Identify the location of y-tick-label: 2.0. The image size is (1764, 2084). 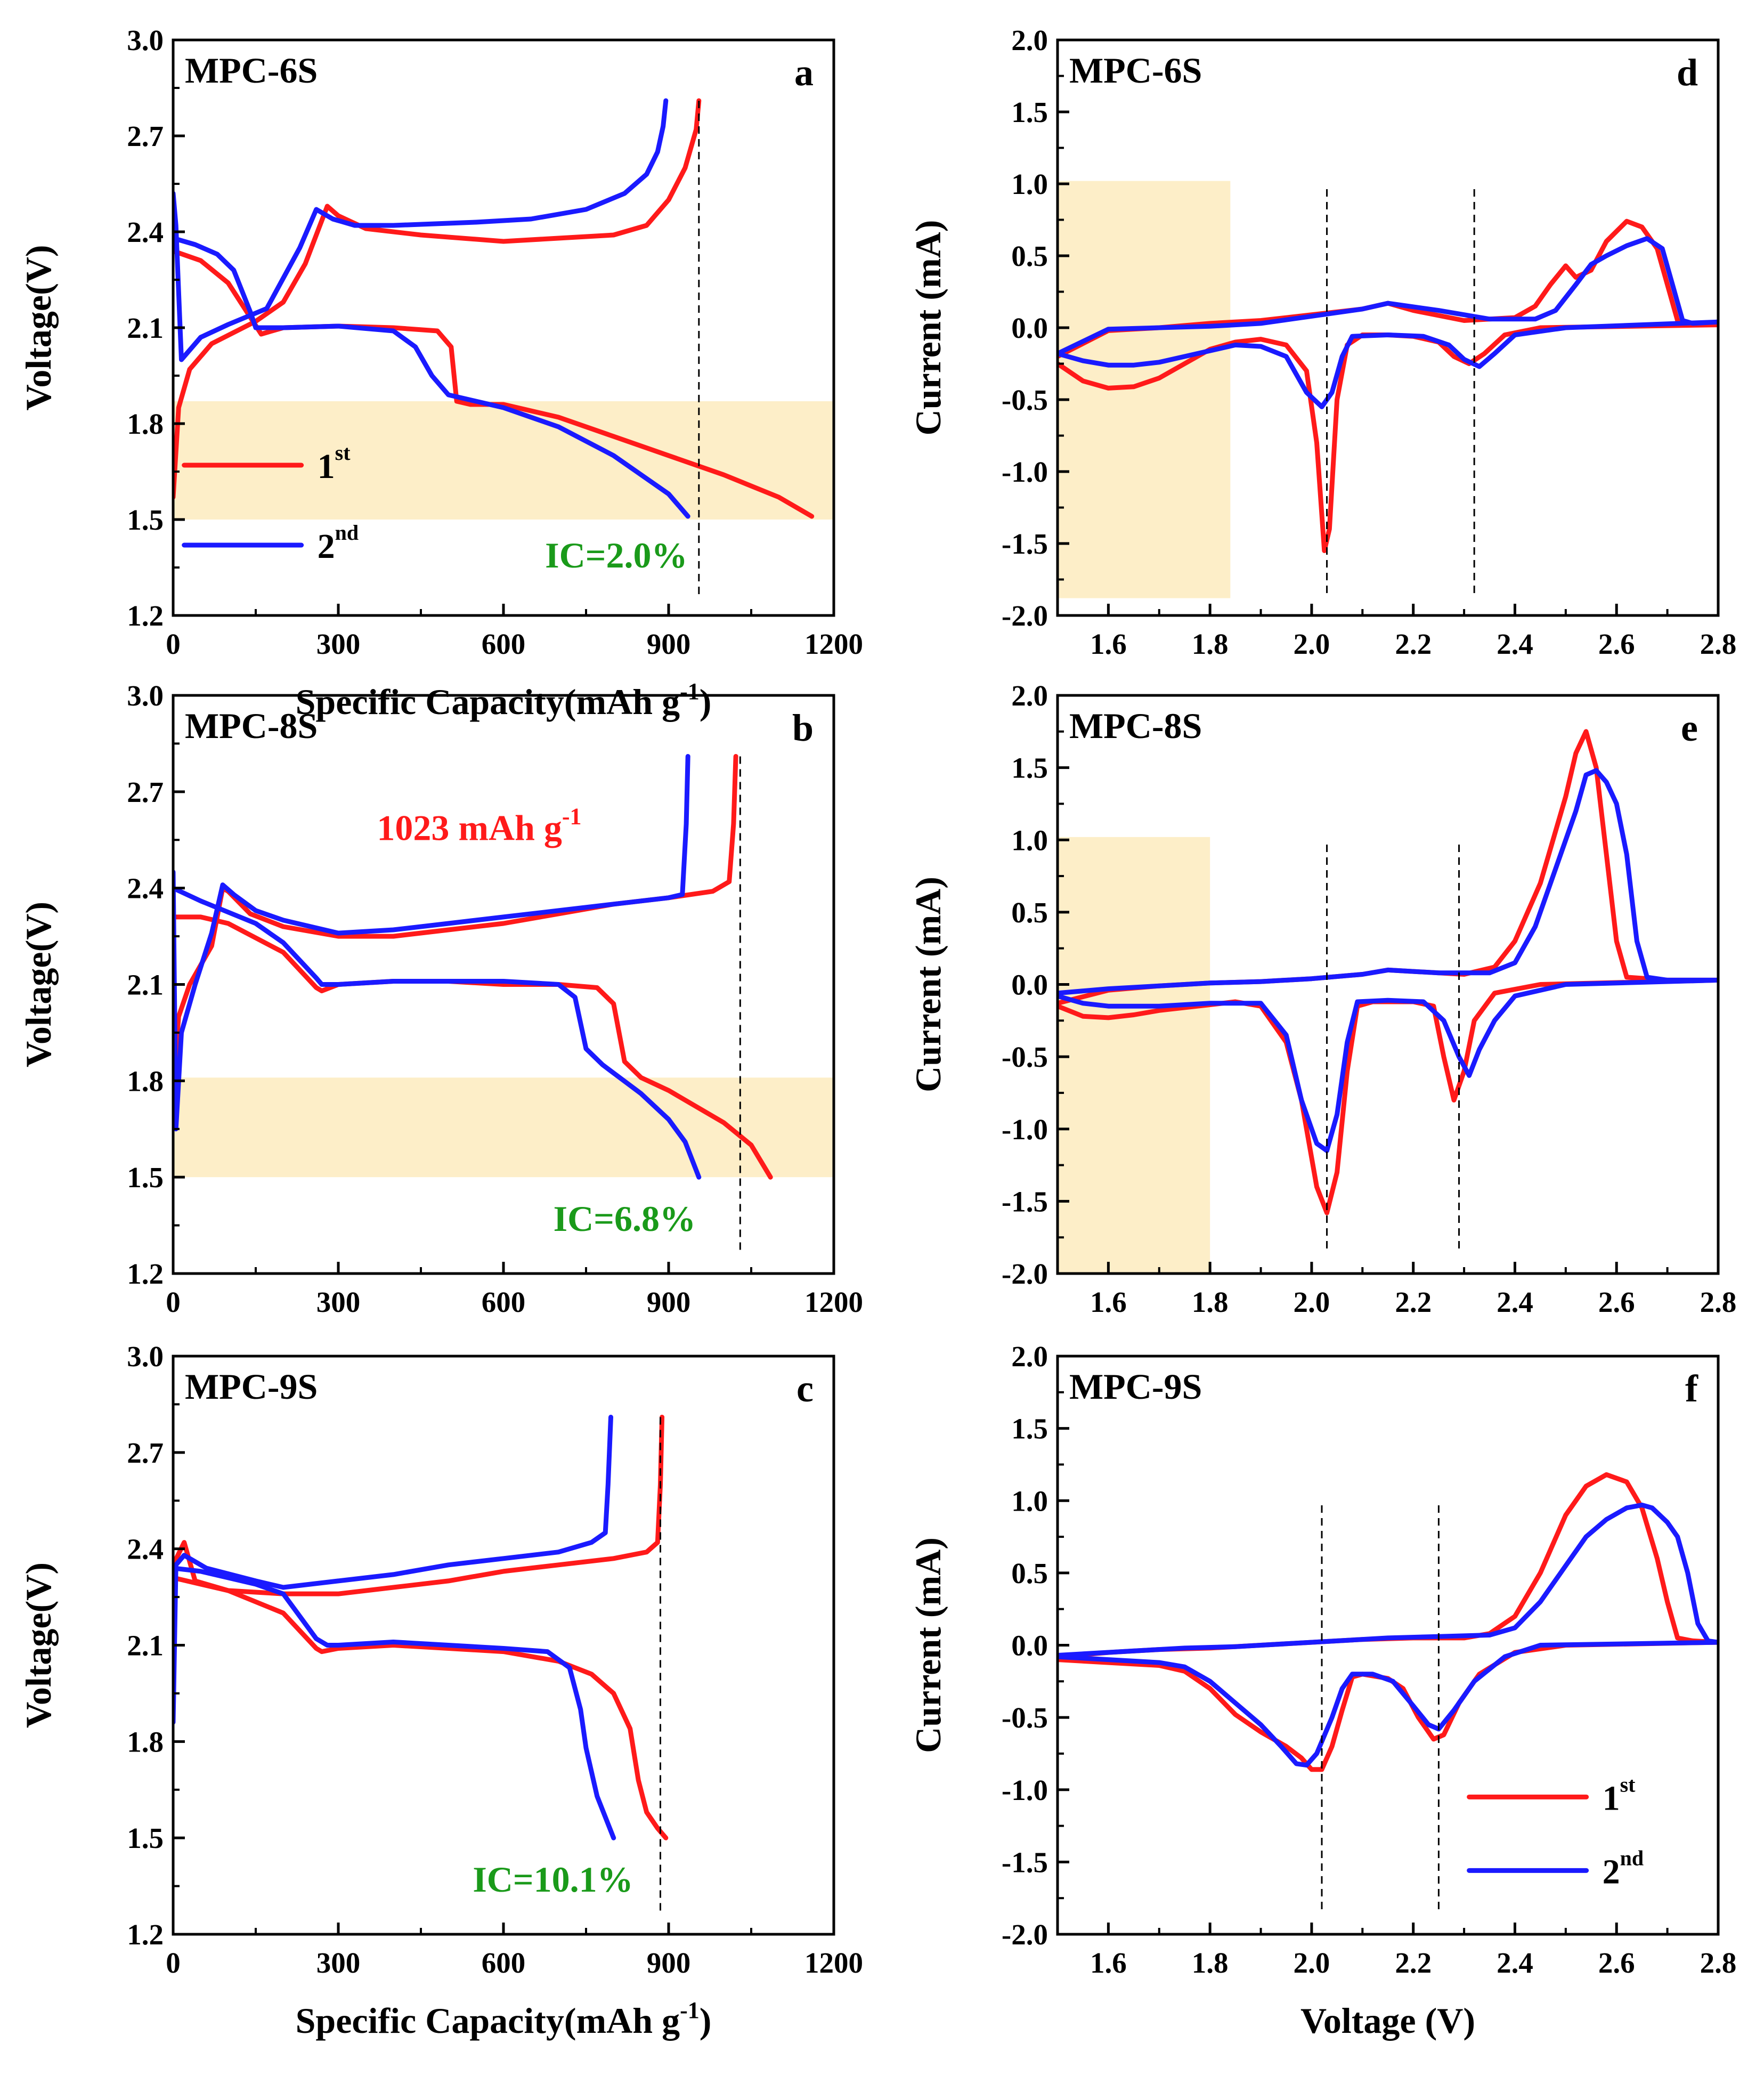
(1029, 1357).